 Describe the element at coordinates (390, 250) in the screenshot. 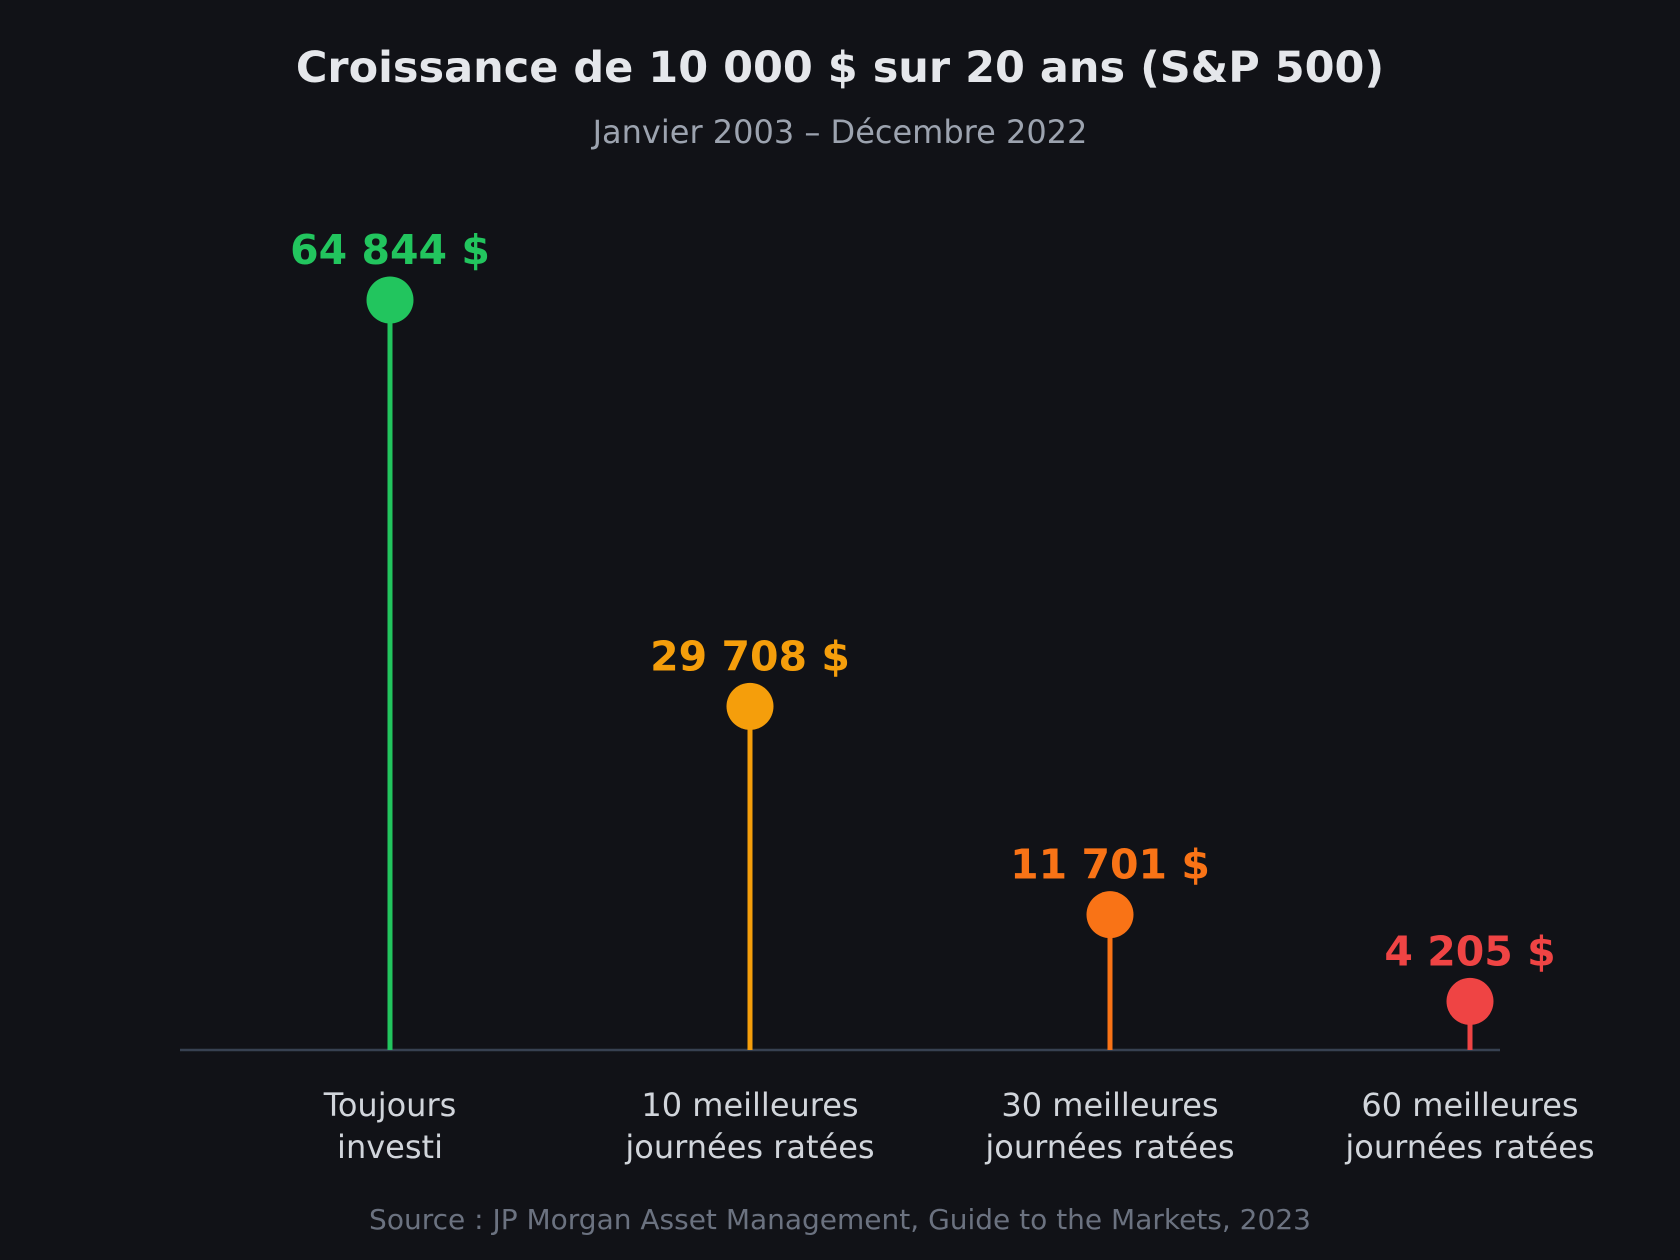

I see `value-label: 64 844 $` at that location.